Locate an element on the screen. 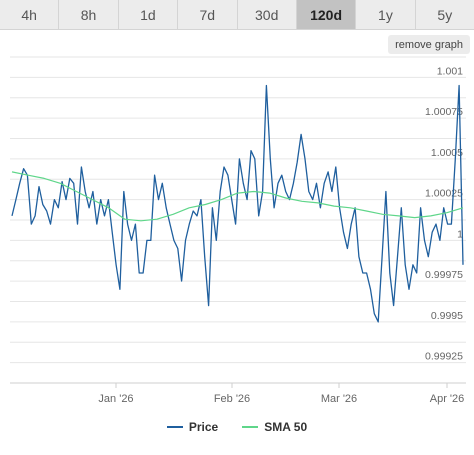 The width and height of the screenshot is (474, 455). legend-item-price: Price is located at coordinates (192, 427).